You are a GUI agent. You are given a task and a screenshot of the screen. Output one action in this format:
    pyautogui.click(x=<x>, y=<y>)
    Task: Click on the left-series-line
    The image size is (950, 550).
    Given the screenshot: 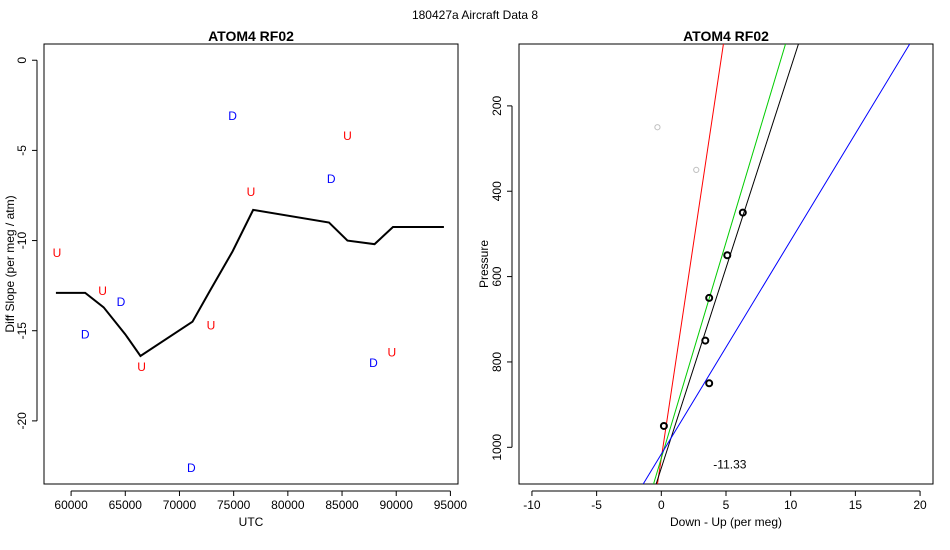 What is the action you would take?
    pyautogui.click(x=249, y=283)
    